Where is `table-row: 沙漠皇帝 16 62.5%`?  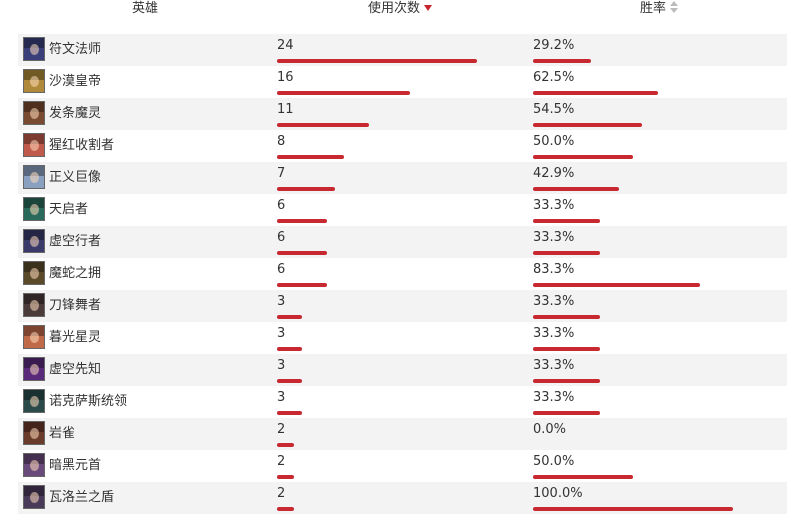 table-row: 沙漠皇帝 16 62.5% is located at coordinates (402, 82).